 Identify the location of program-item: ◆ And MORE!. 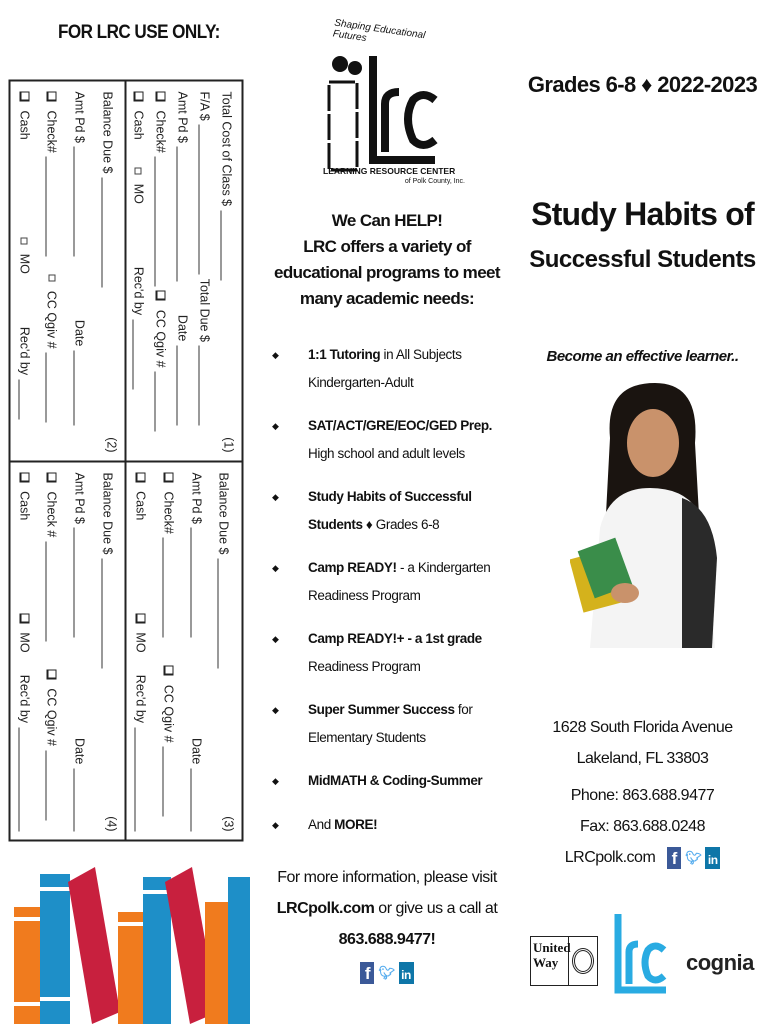
(392, 825).